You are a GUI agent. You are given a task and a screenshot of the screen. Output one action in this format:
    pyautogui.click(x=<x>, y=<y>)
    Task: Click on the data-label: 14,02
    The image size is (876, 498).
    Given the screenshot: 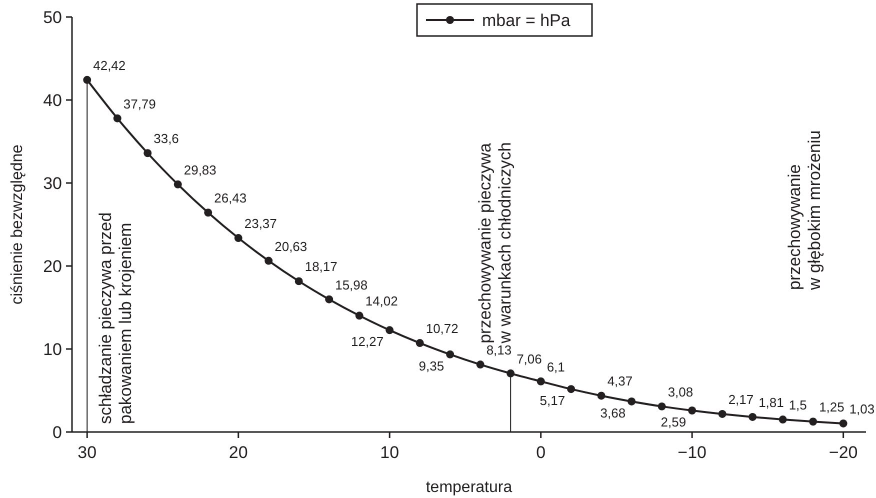 What is the action you would take?
    pyautogui.click(x=381, y=301)
    